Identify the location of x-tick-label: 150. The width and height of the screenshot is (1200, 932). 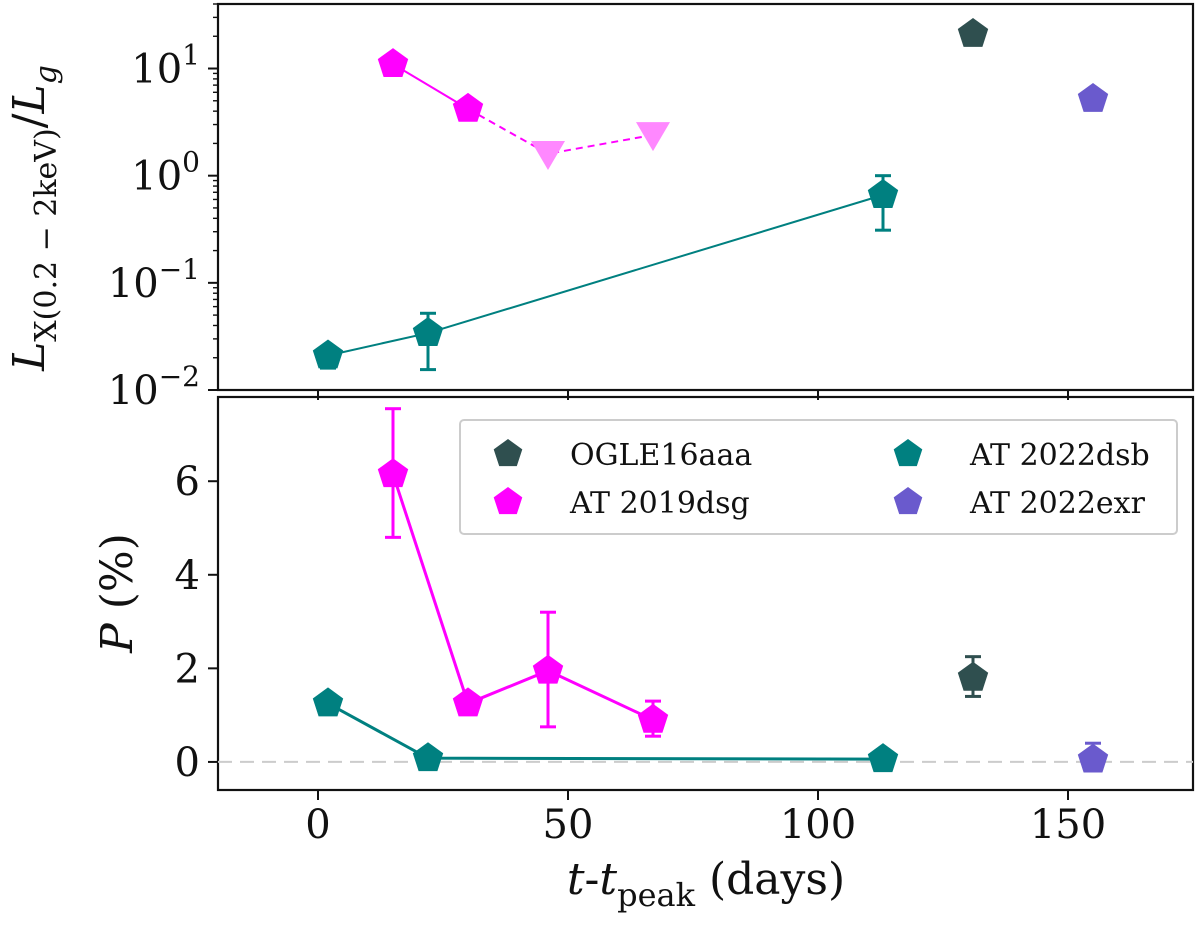
(1068, 825).